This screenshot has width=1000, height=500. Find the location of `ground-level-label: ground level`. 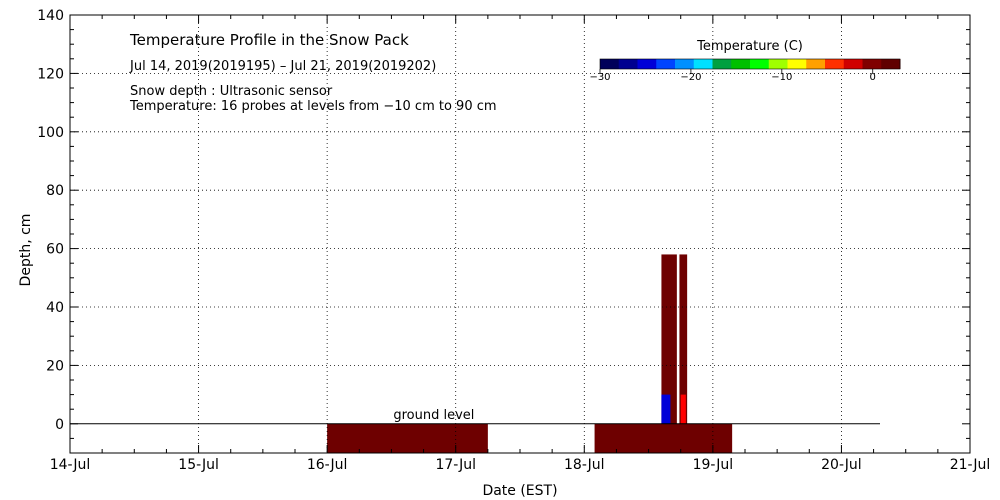

ground-level-label: ground level is located at coordinates (433, 415).